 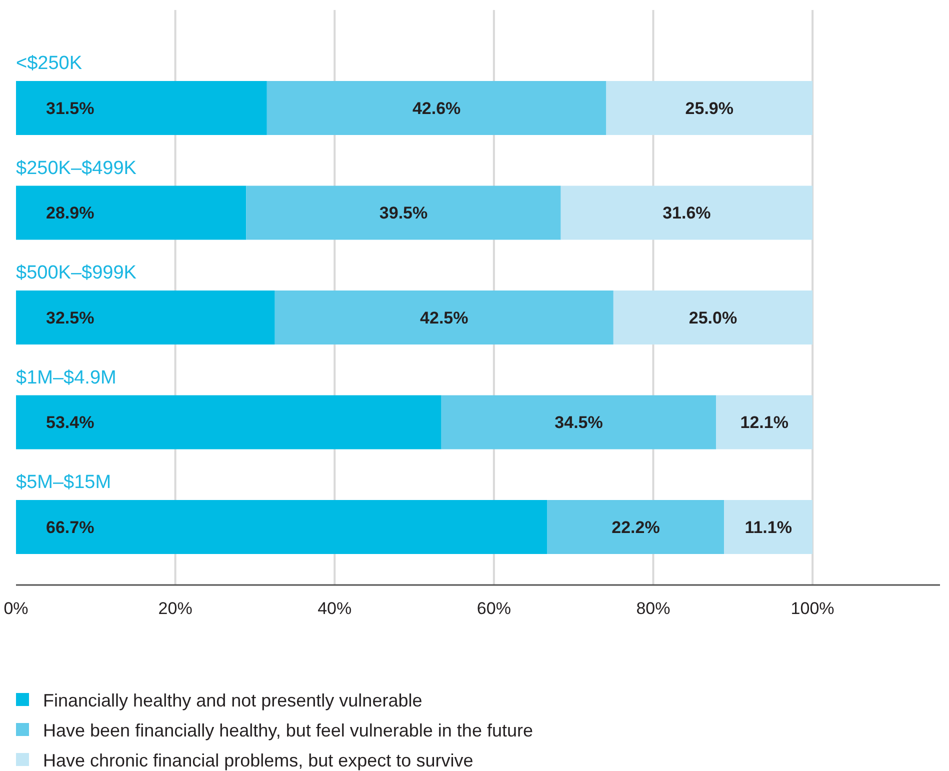 What do you see at coordinates (16, 608) in the screenshot?
I see `x-tick-label: 0%` at bounding box center [16, 608].